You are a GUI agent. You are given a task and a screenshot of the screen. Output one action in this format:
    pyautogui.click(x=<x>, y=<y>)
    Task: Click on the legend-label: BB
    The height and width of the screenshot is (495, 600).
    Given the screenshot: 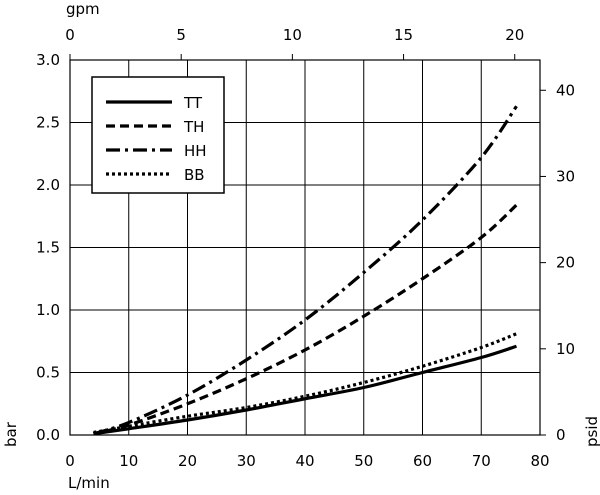 What is the action you would take?
    pyautogui.click(x=194, y=175)
    